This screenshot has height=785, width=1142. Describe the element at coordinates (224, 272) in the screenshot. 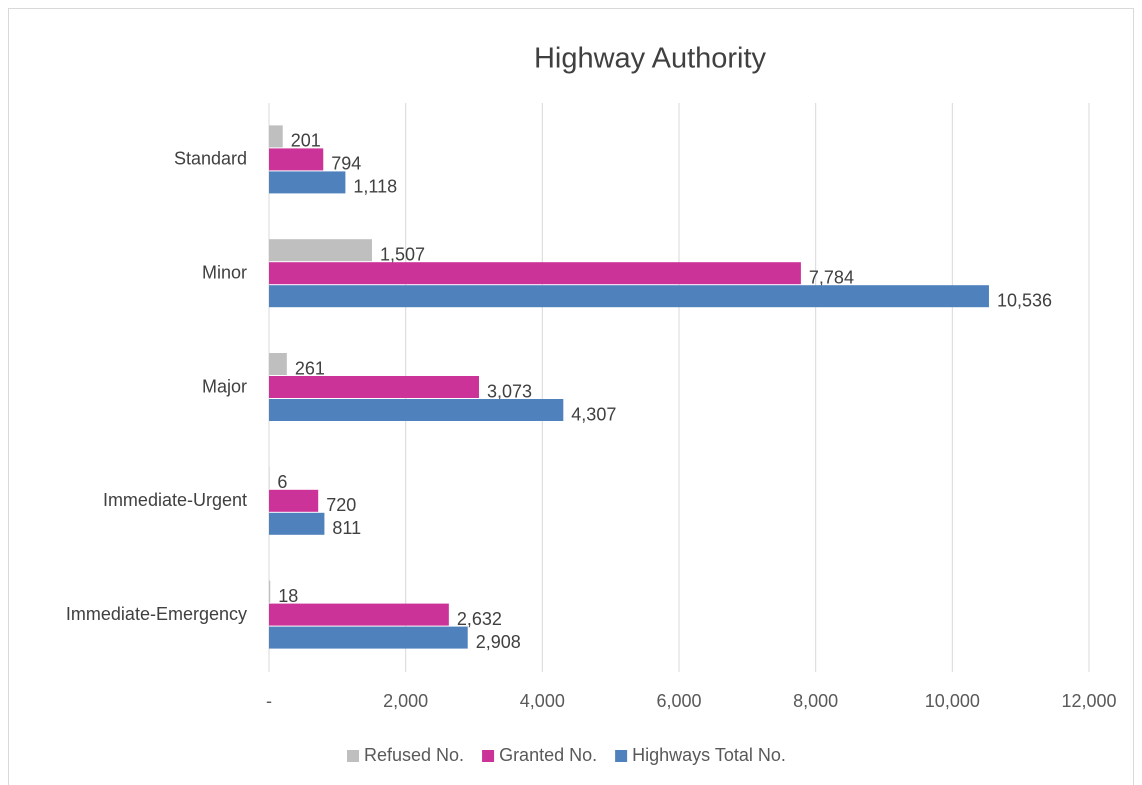

I see `y-tick-label: Minor` at that location.